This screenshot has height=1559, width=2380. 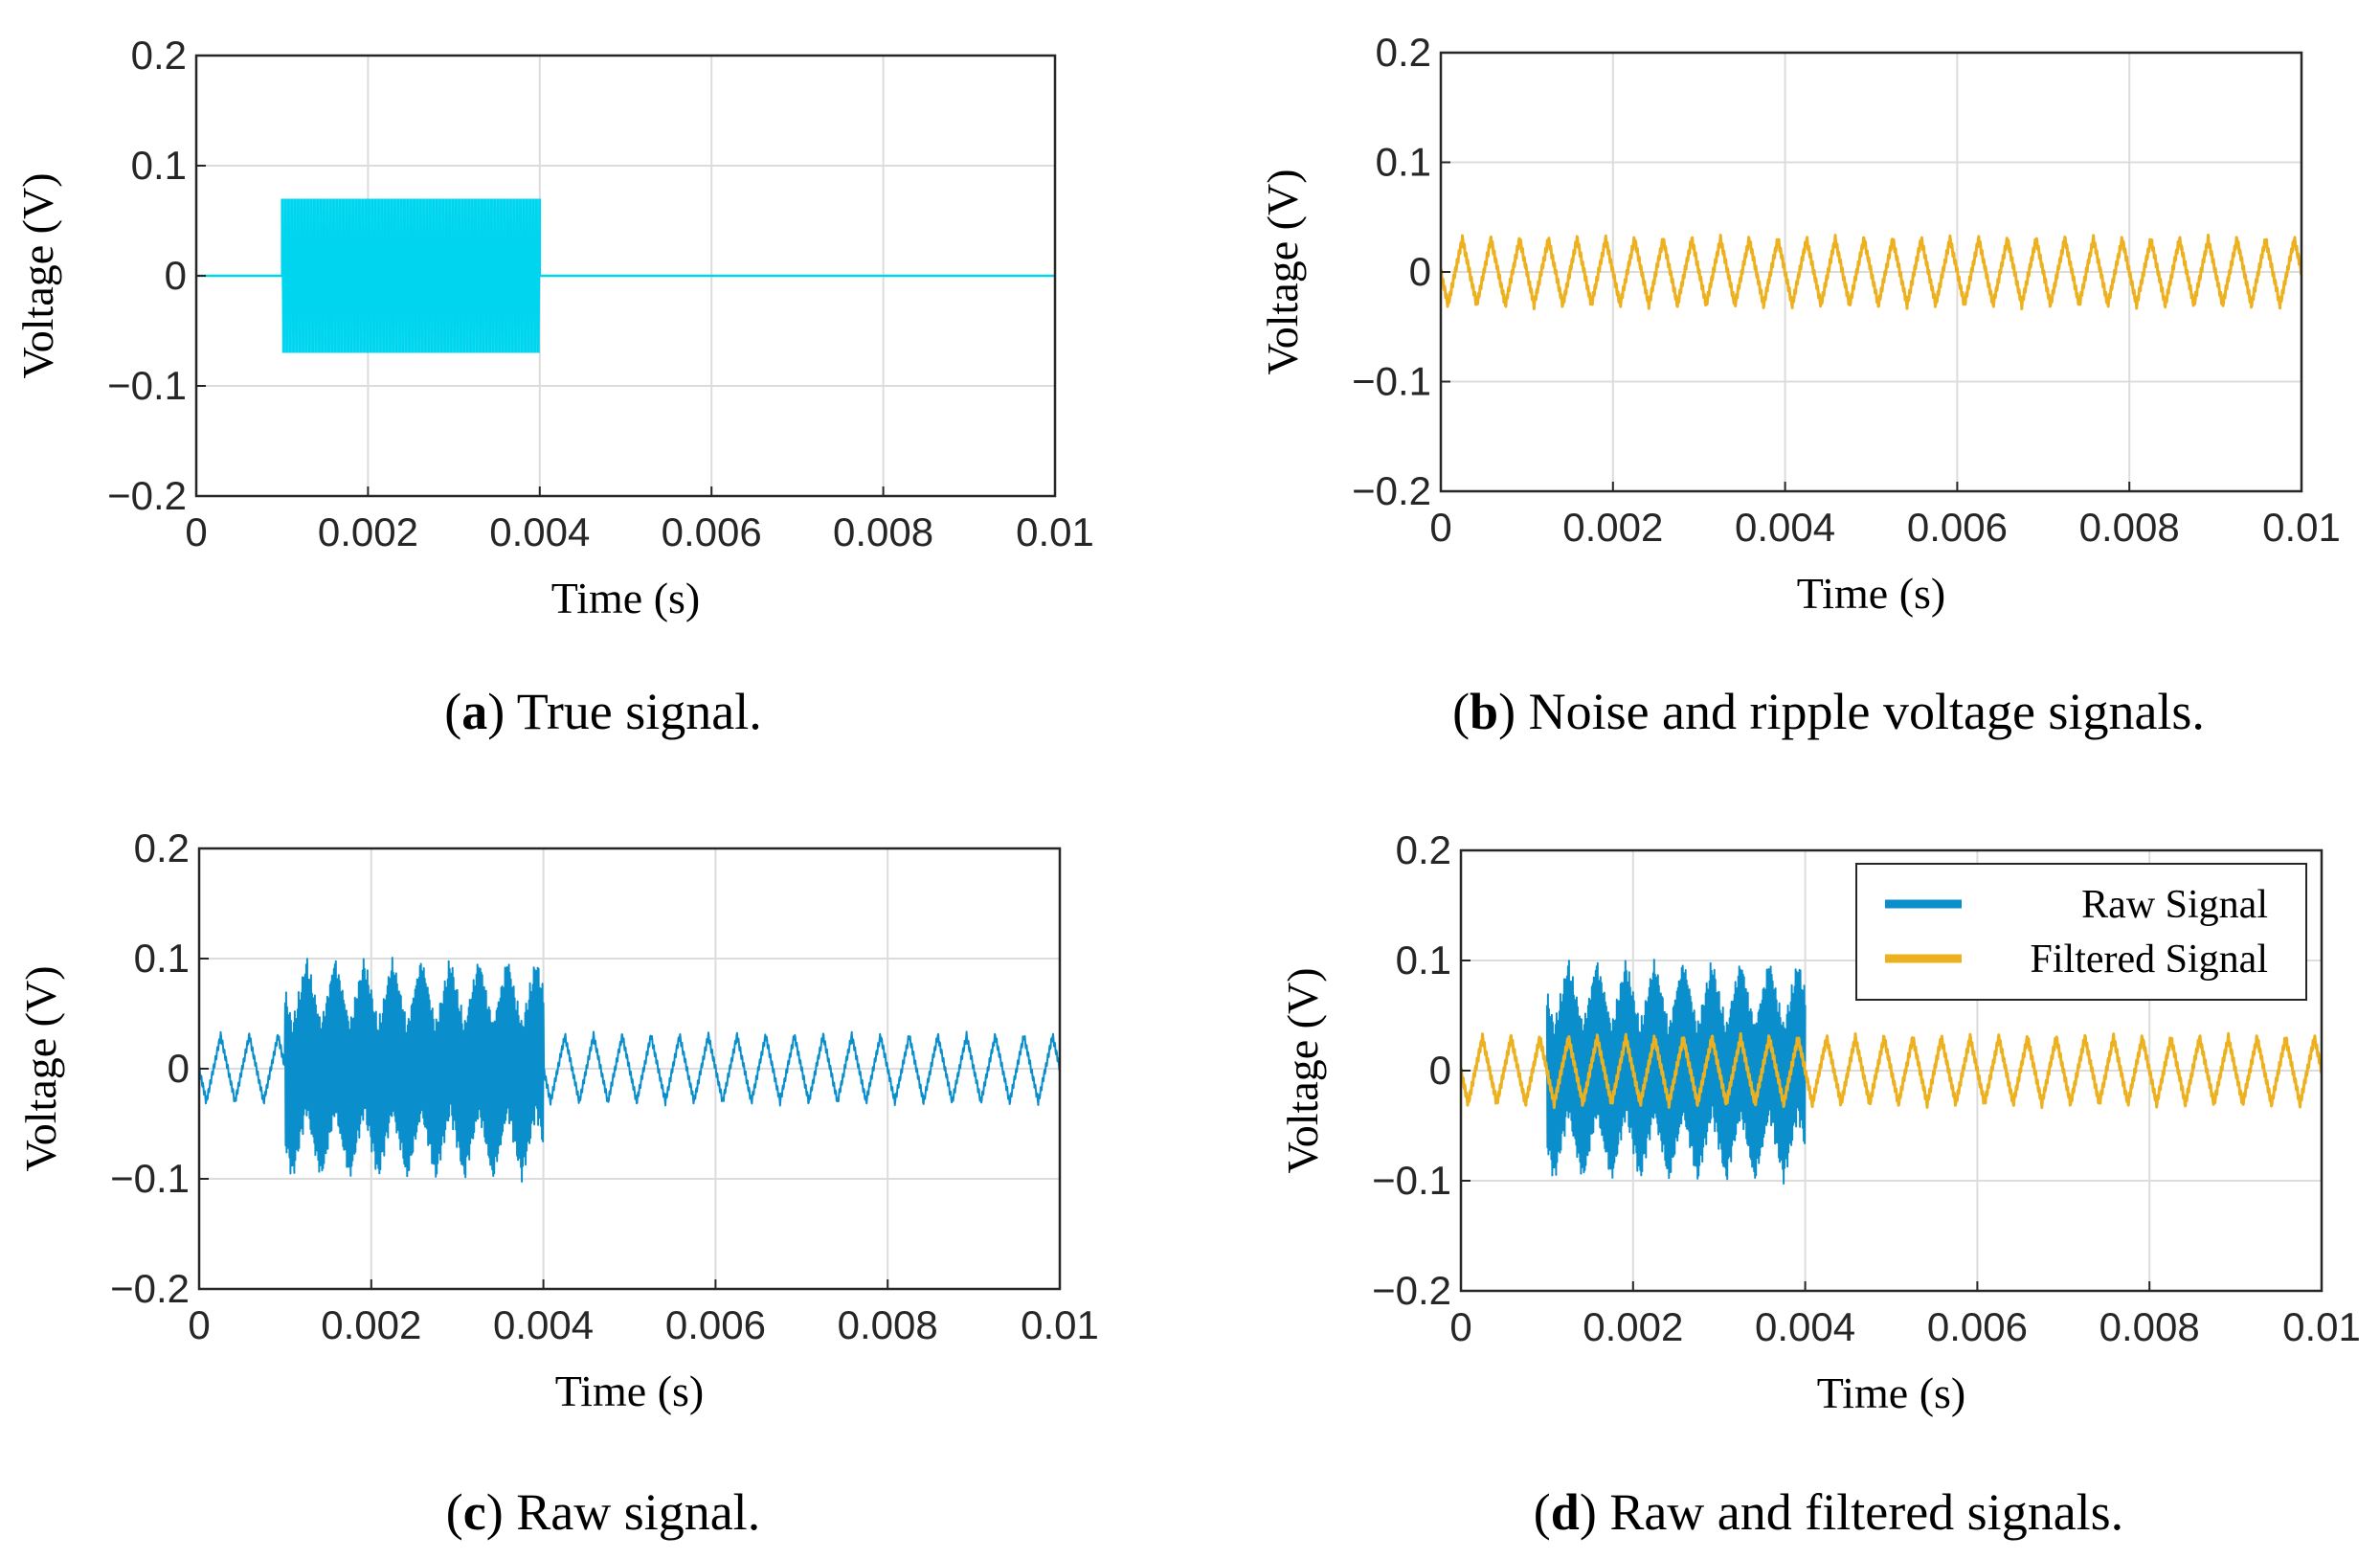 I want to click on caption-a: (a) True signal., so click(x=603, y=711).